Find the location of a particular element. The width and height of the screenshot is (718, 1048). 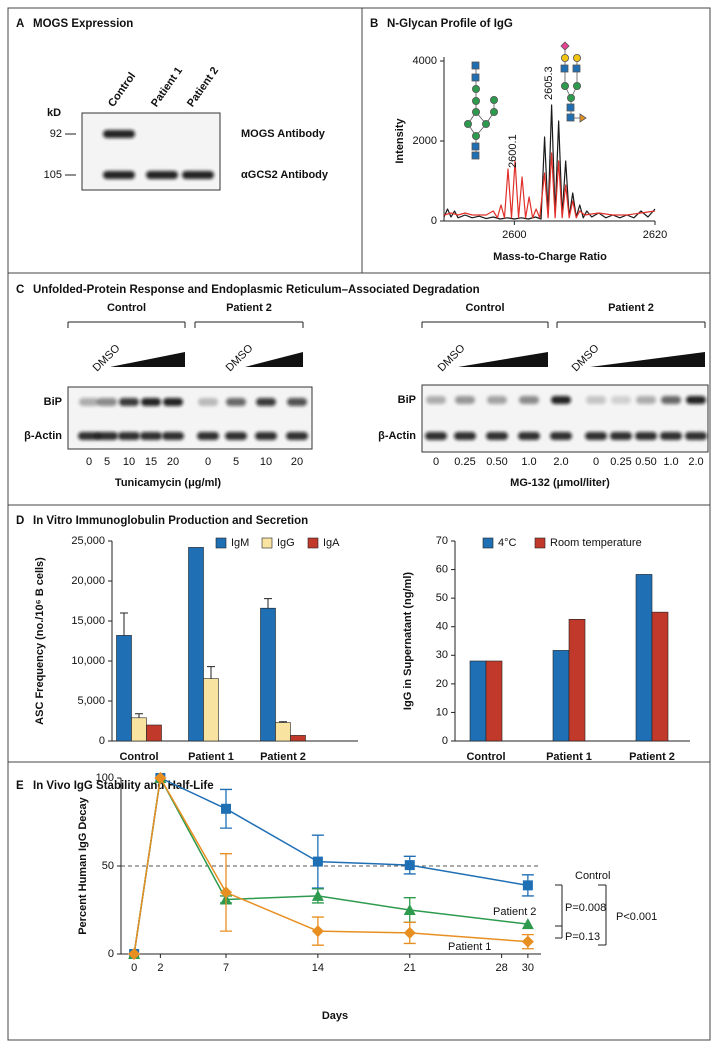

row-label: β-Actin is located at coordinates (397, 436).